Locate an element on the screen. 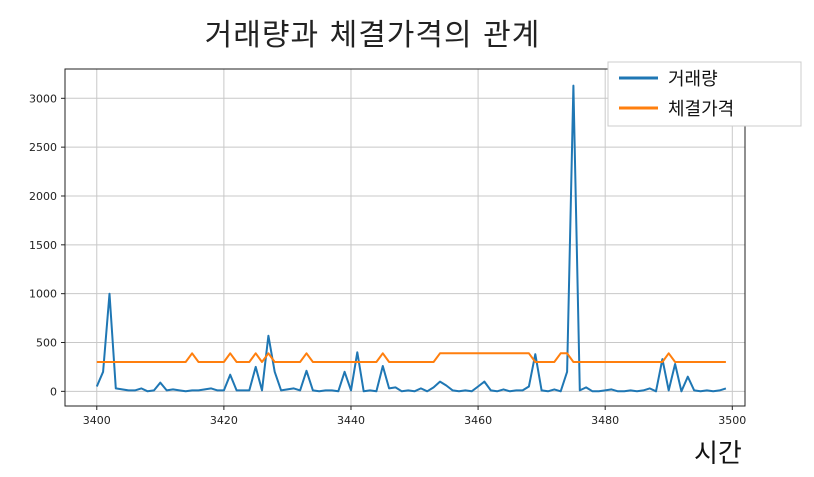 Image resolution: width=814 pixels, height=477 pixels. legend-box is located at coordinates (704, 94).